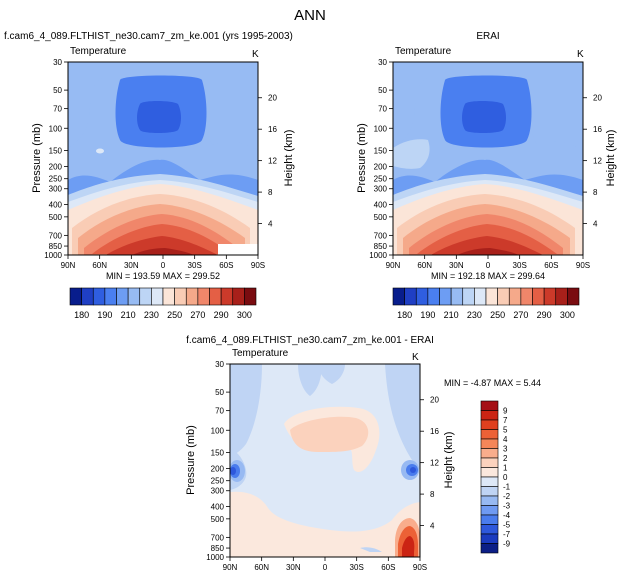 The image size is (619, 578). I want to click on pressure-tick-label: 30, so click(382, 62).